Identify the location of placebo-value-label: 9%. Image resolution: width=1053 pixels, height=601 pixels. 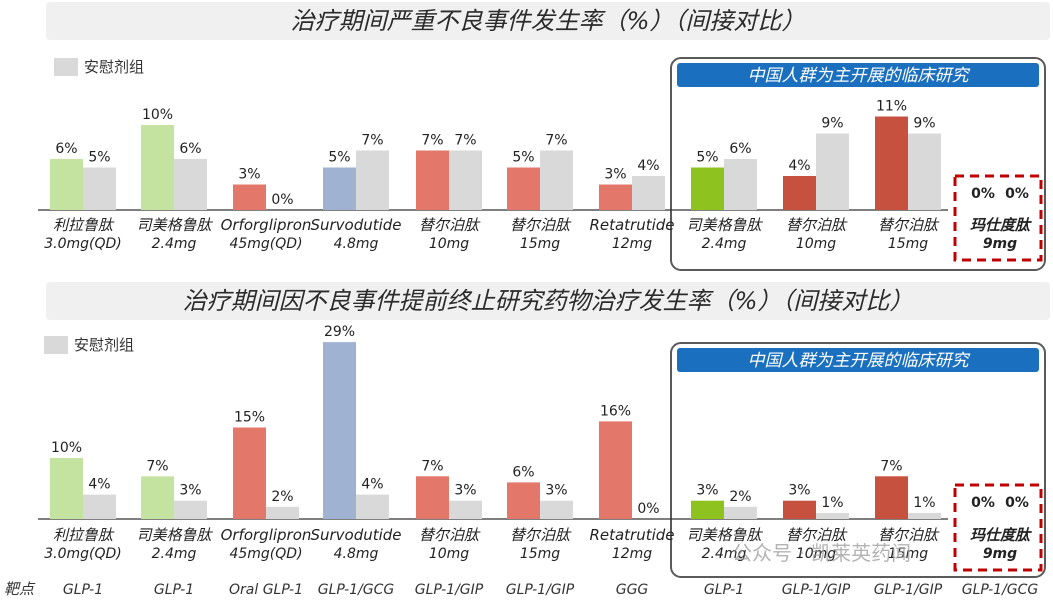
(924, 124).